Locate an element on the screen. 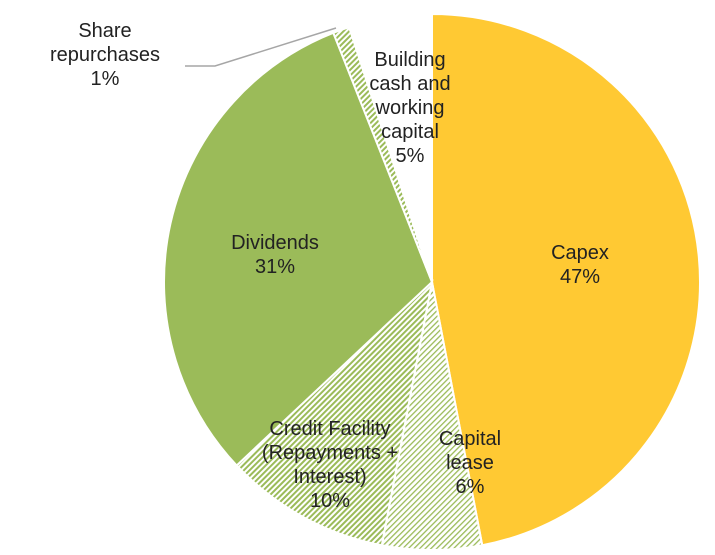 This screenshot has width=715, height=555. value-label: 10% is located at coordinates (330, 501).